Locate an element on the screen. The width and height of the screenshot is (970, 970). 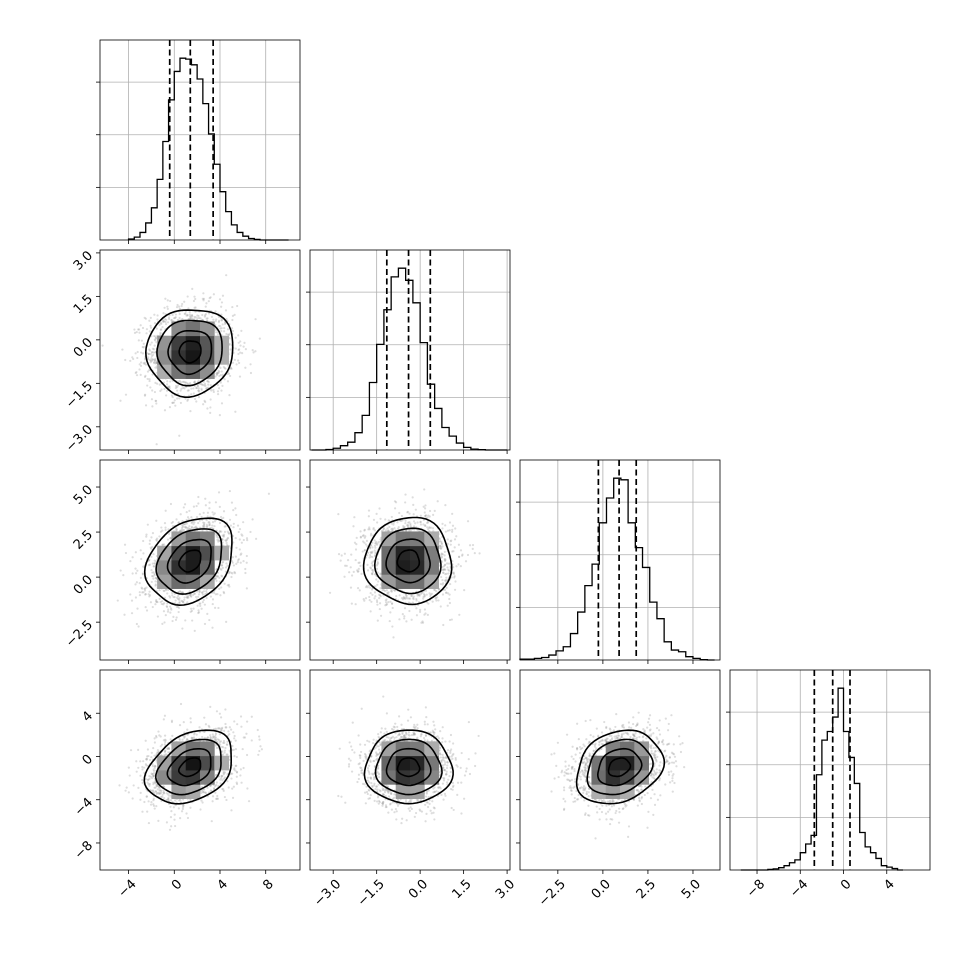
y-tick-label: −4 is located at coordinates (84, 807).